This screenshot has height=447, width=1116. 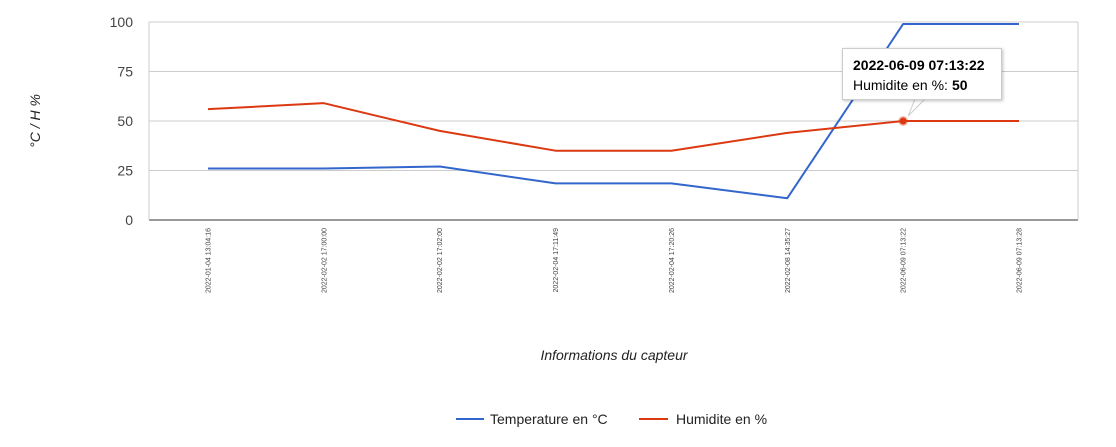 I want to click on legend: Temperature en °C Humidite en %, so click(x=611, y=419).